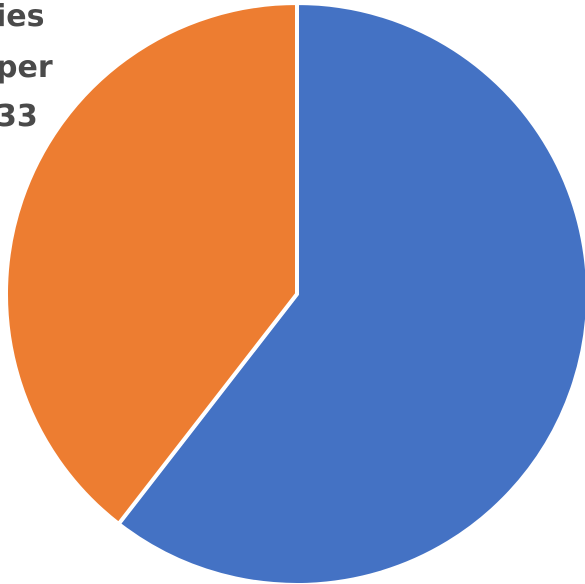  I want to click on data-label-line-3: 33, so click(19, 116).